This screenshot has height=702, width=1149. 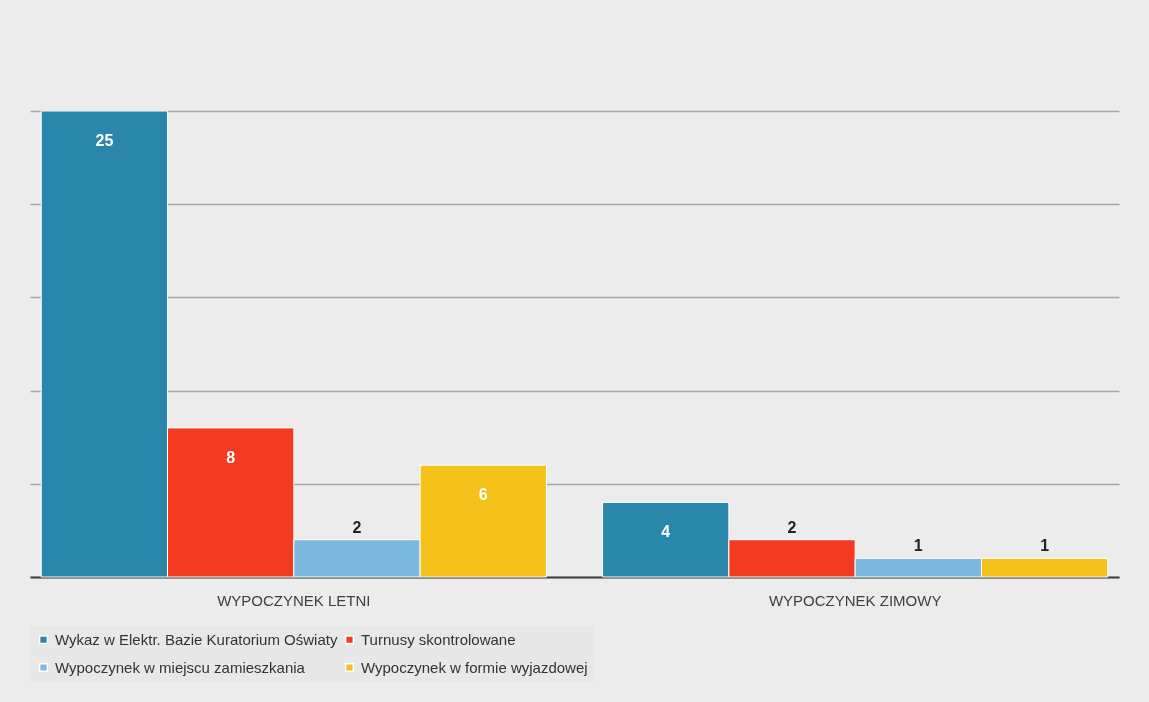 What do you see at coordinates (196, 639) in the screenshot?
I see `legend-label: Wykaz w Elektr. Bazie Kuratorium Oświaty` at bounding box center [196, 639].